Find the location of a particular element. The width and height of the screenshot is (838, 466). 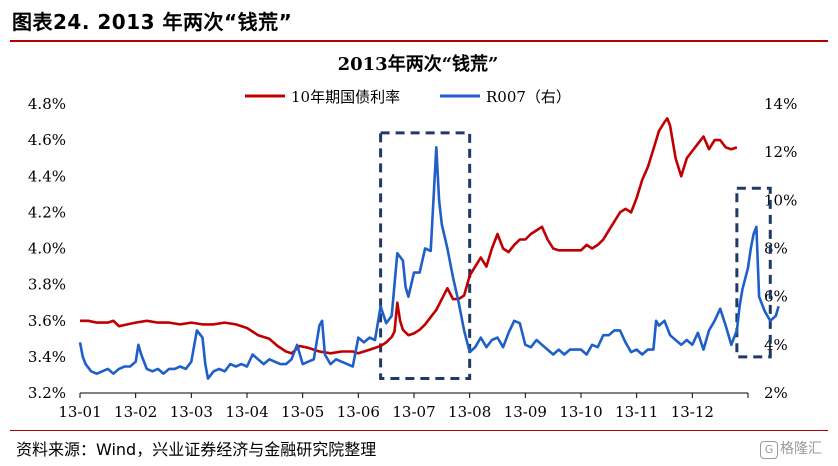

x-tick-label: 13-10 is located at coordinates (580, 412).